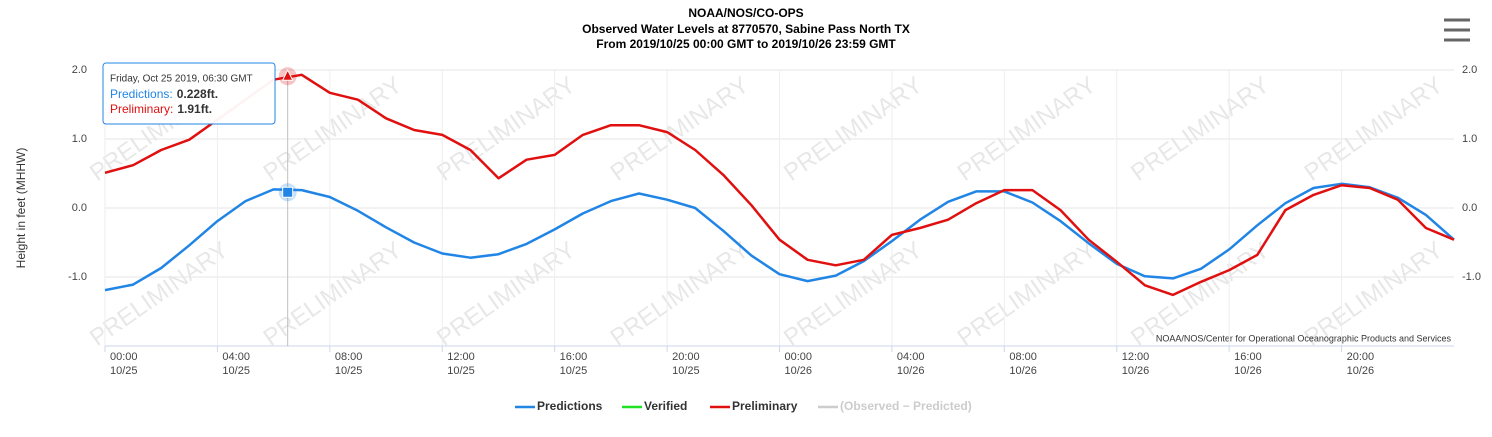 This screenshot has height=437, width=1492. Describe the element at coordinates (181, 79) in the screenshot. I see `tooltip-header: Friday, Oct 25 2019, 06:30 GMT` at that location.